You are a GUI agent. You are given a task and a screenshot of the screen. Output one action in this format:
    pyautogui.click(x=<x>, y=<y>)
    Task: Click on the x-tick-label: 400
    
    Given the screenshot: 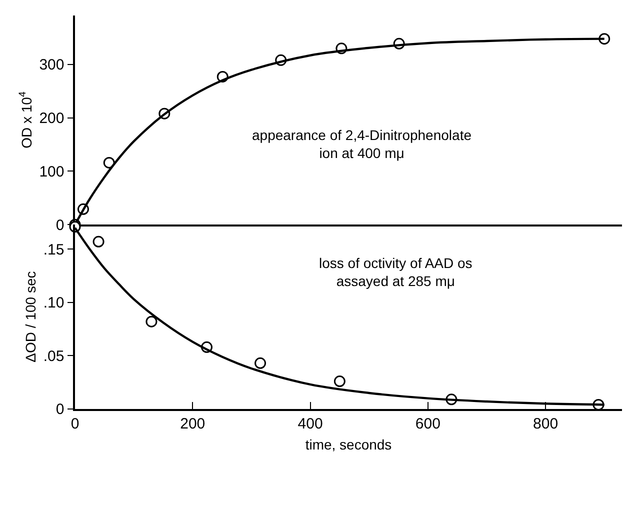 What is the action you would take?
    pyautogui.click(x=310, y=424)
    